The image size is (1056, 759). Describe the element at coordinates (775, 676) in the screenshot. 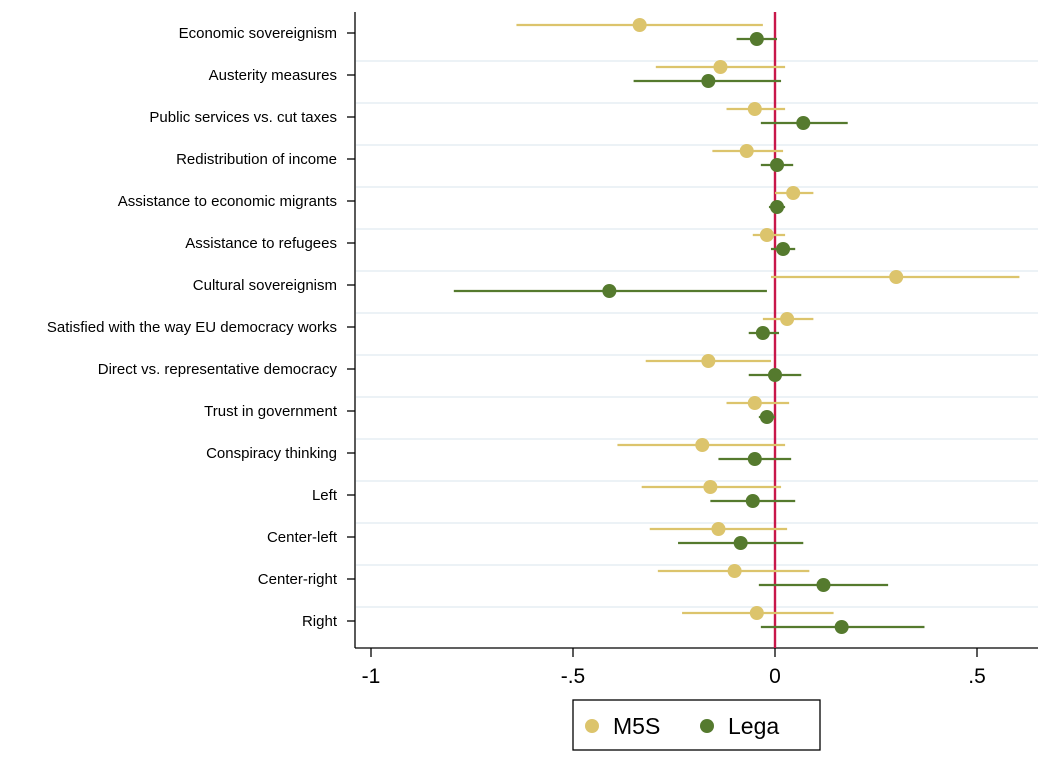

I see `x-tick-label: 0` at that location.